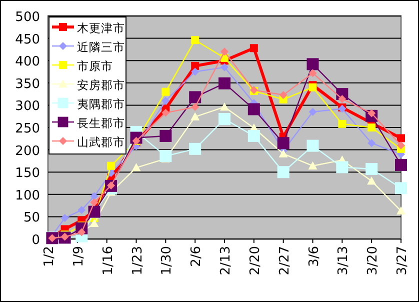  I want to click on legend-label: 木更津市, so click(101, 28).